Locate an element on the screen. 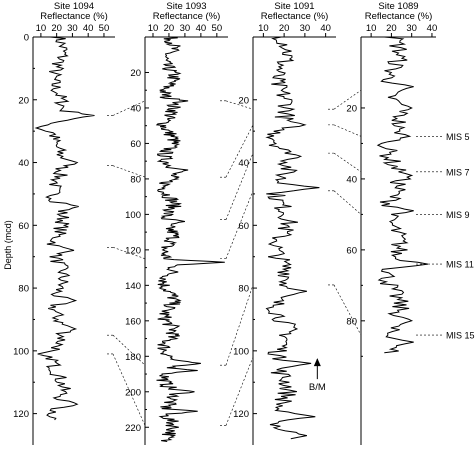  panel-1-y-tick-label: 40 is located at coordinates (135, 108).